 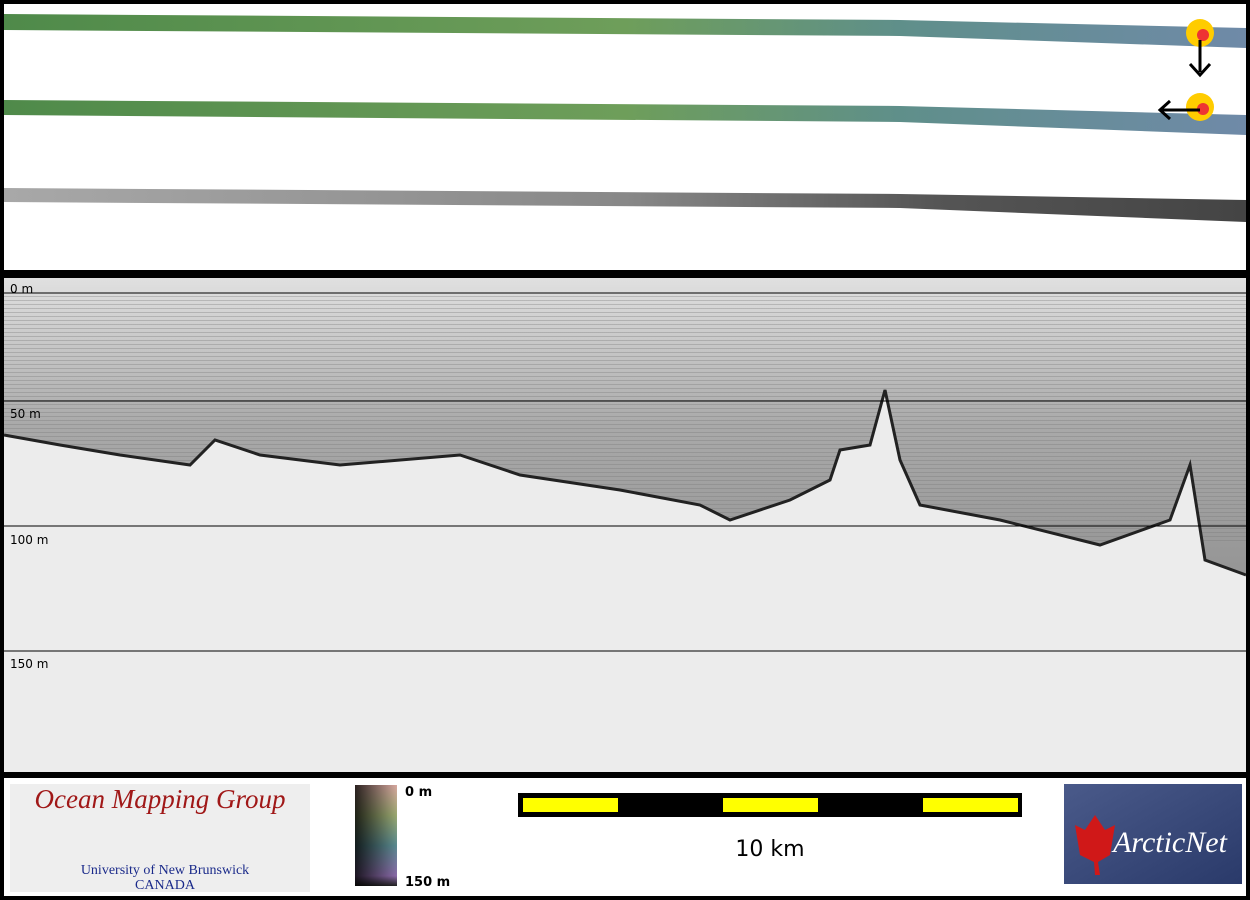 I want to click on colorbar-shade, so click(x=376, y=835).